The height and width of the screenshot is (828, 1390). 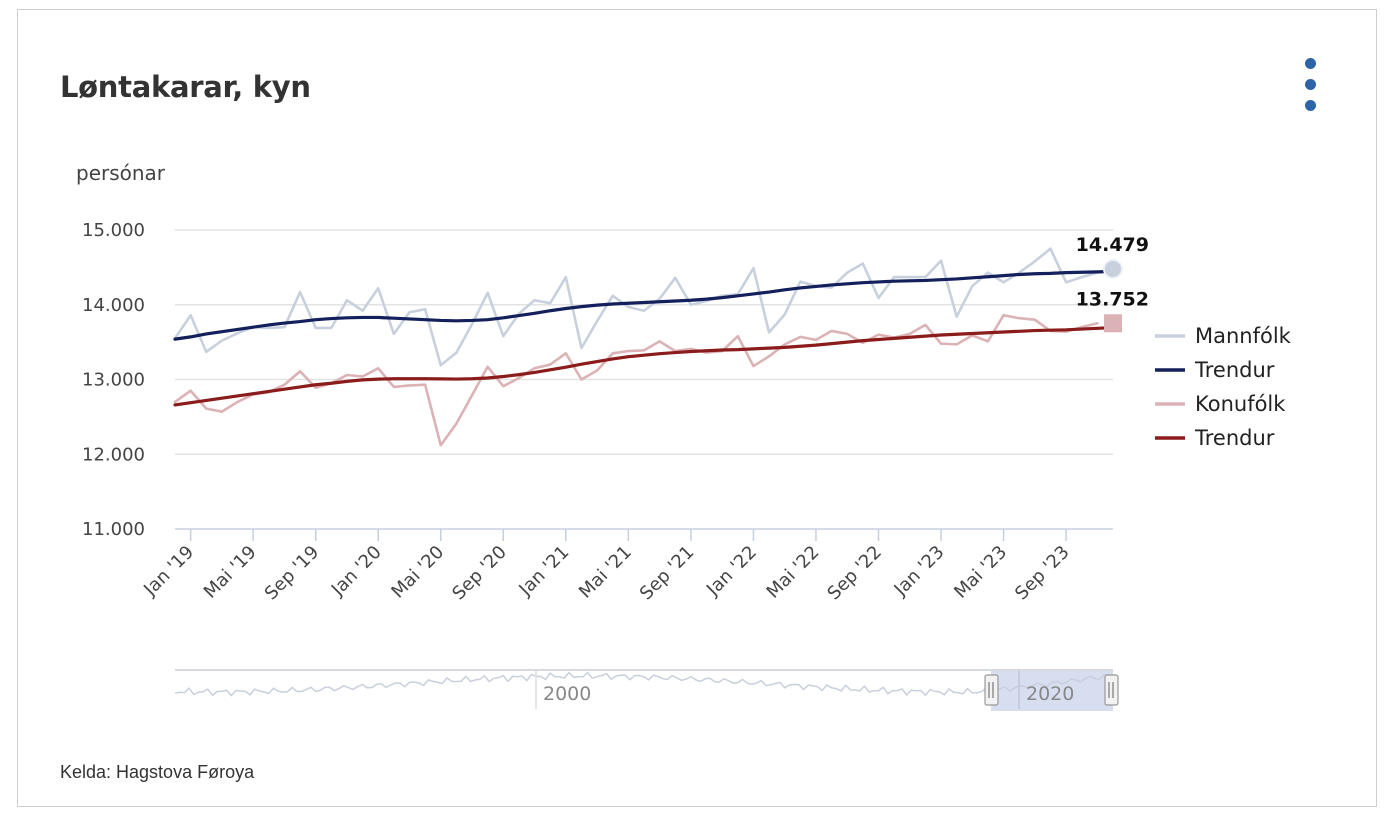 I want to click on data-labels: 14.479 13.752, so click(x=1112, y=283).